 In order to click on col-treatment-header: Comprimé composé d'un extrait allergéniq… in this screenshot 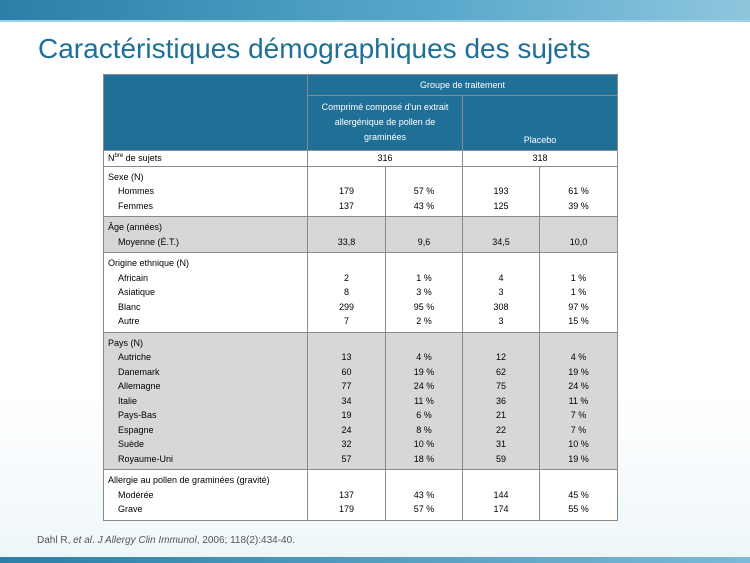, I will do `click(385, 123)`.